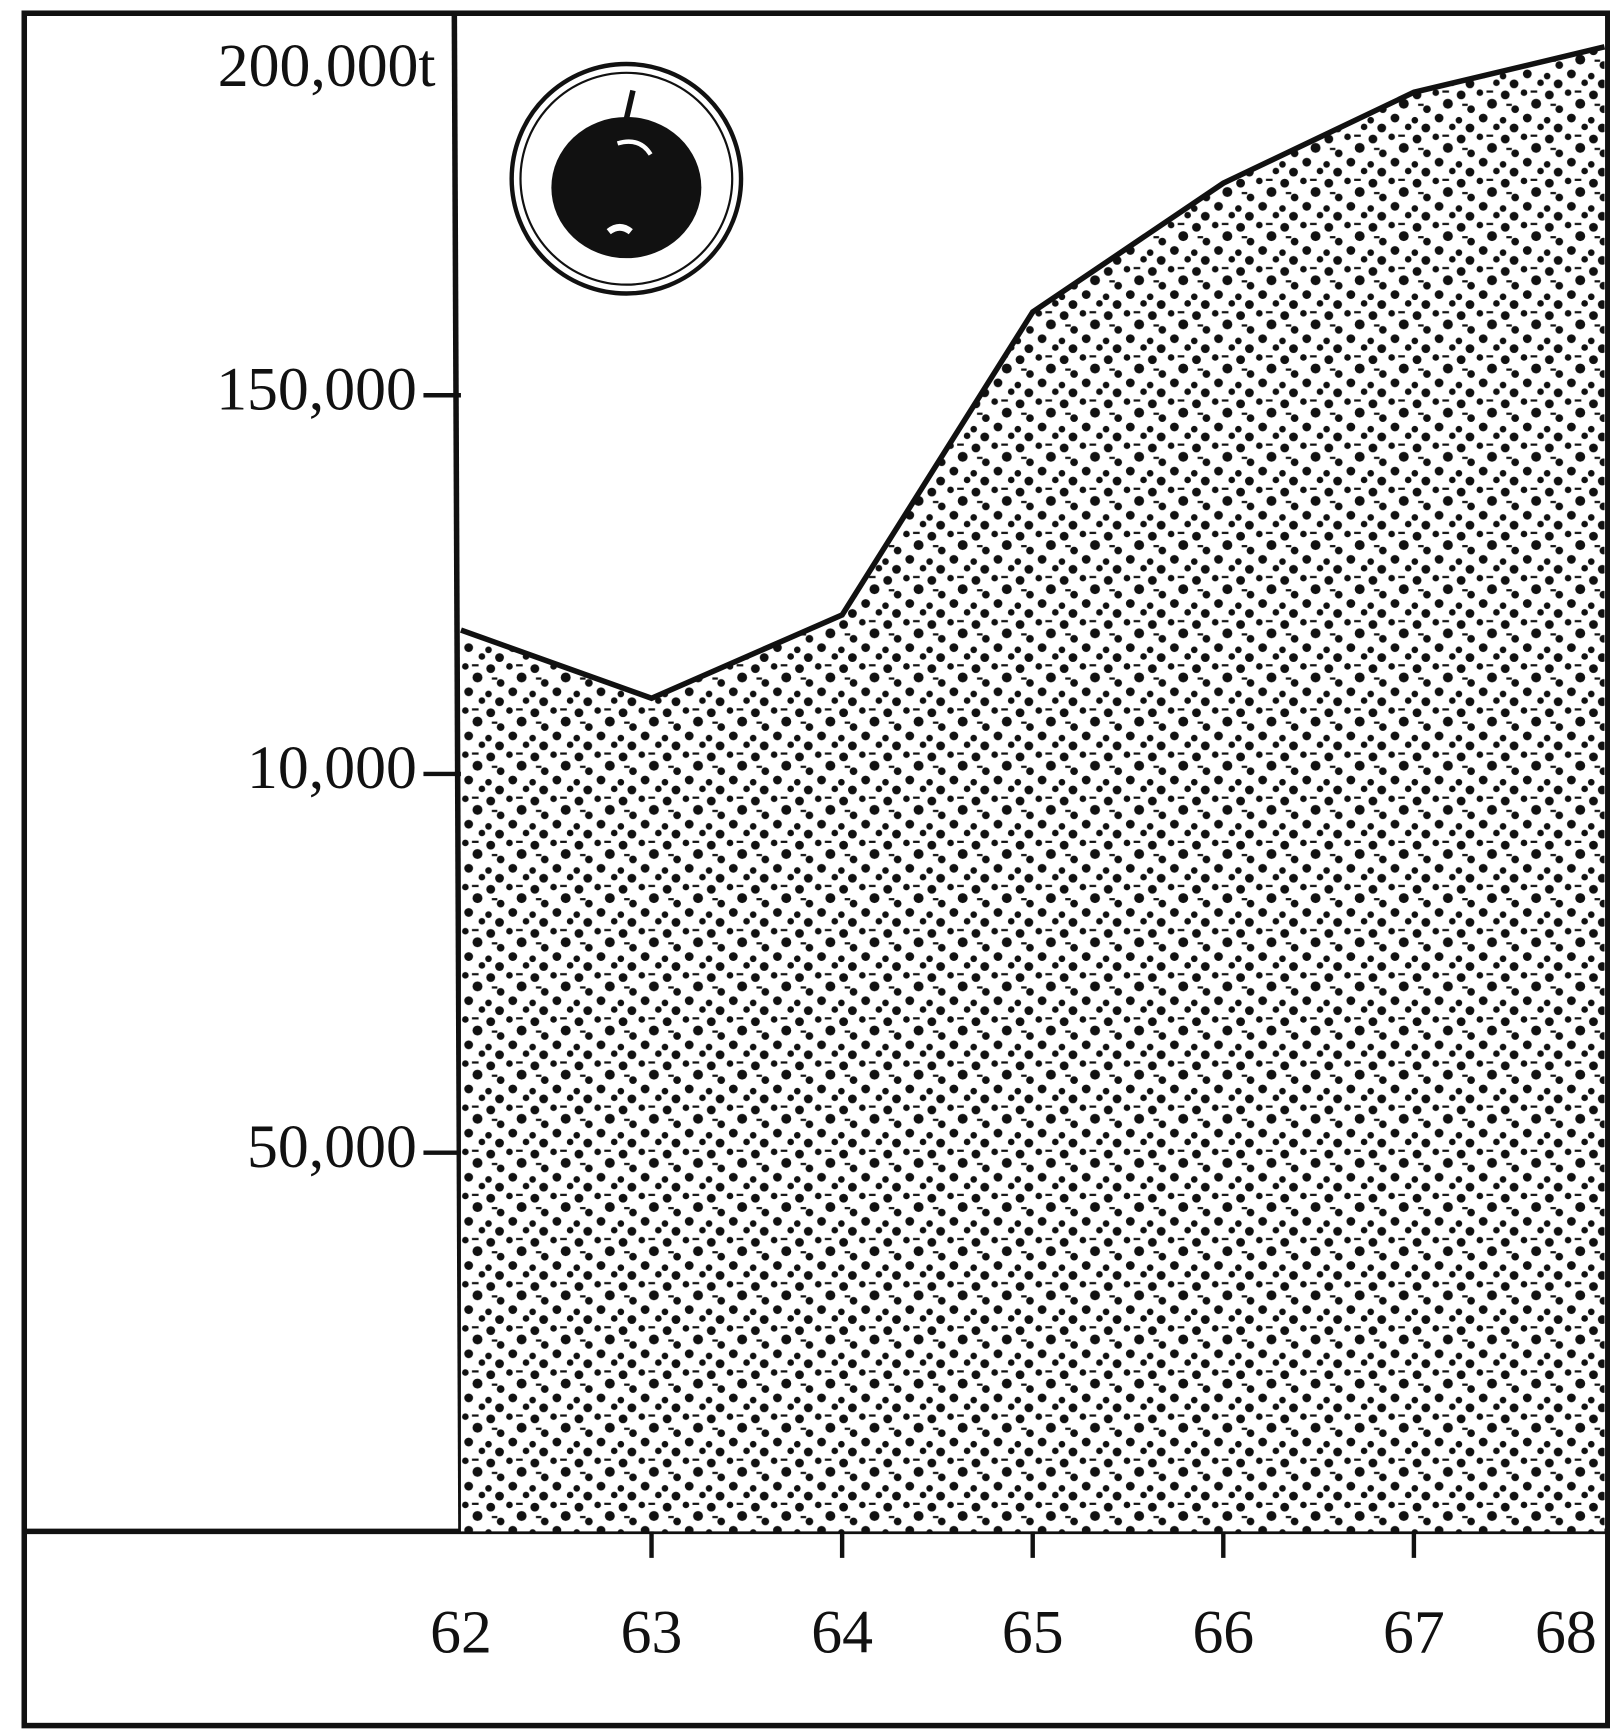 The height and width of the screenshot is (1730, 1610). I want to click on x-tick-label: 65, so click(1033, 1633).